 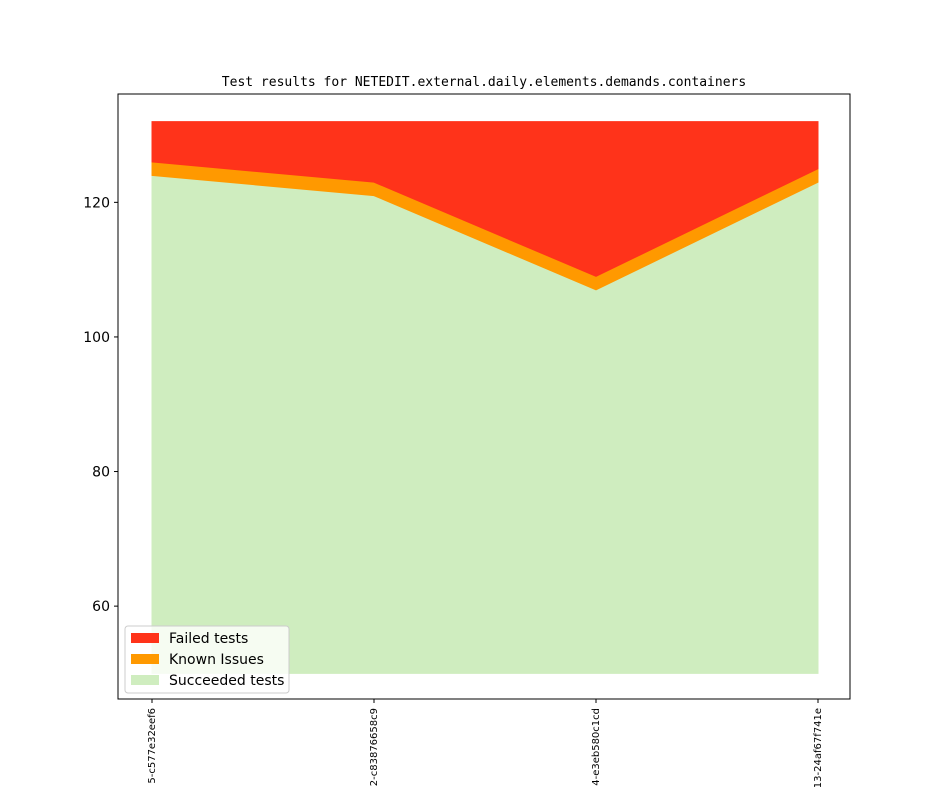 I want to click on legend-box, so click(x=207, y=659).